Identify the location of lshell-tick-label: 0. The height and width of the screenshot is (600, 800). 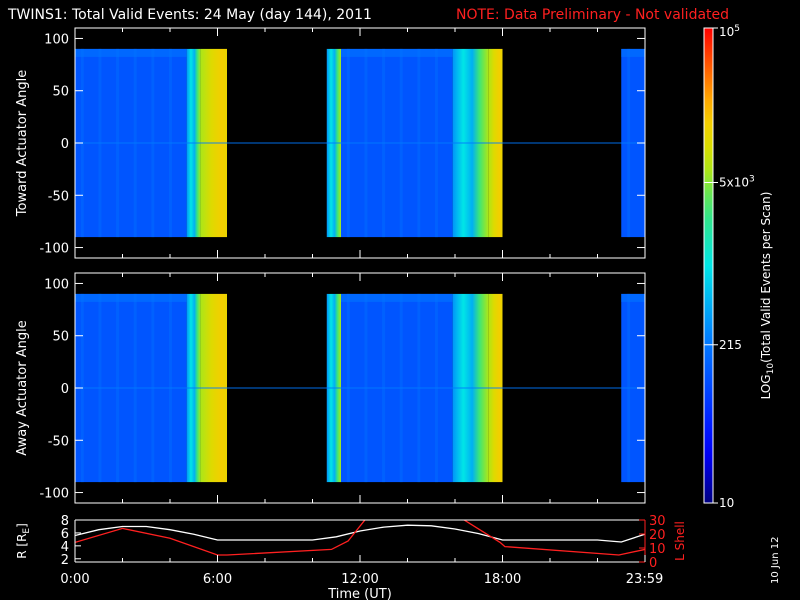
(653, 563).